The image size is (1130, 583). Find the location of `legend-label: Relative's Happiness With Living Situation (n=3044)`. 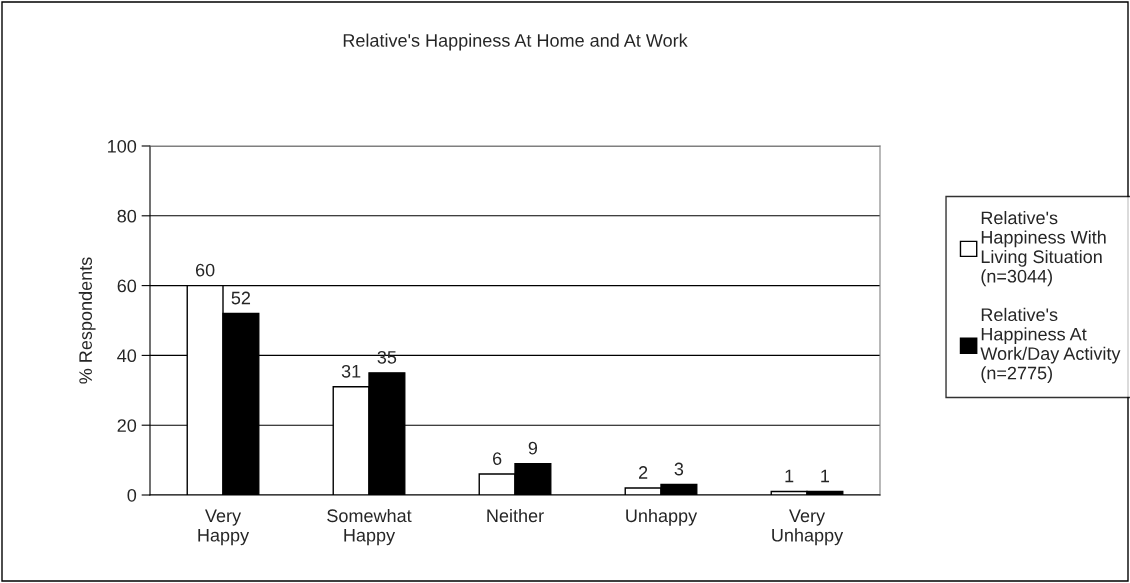

legend-label: Relative's Happiness With Living Situation (n=3044) is located at coordinates (1043, 248).